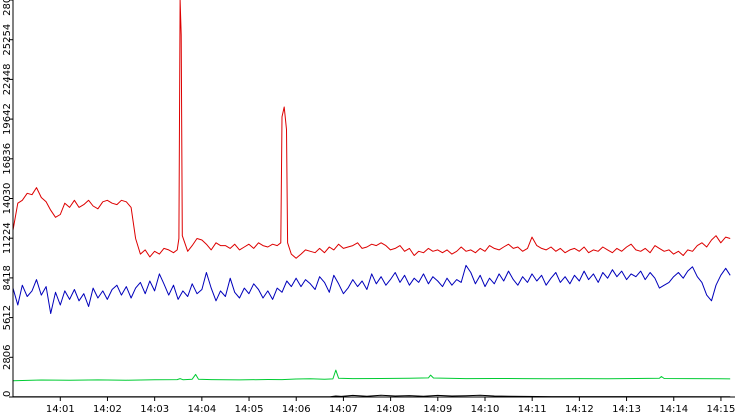  I want to click on x-tick-label: 14:07, so click(343, 409).